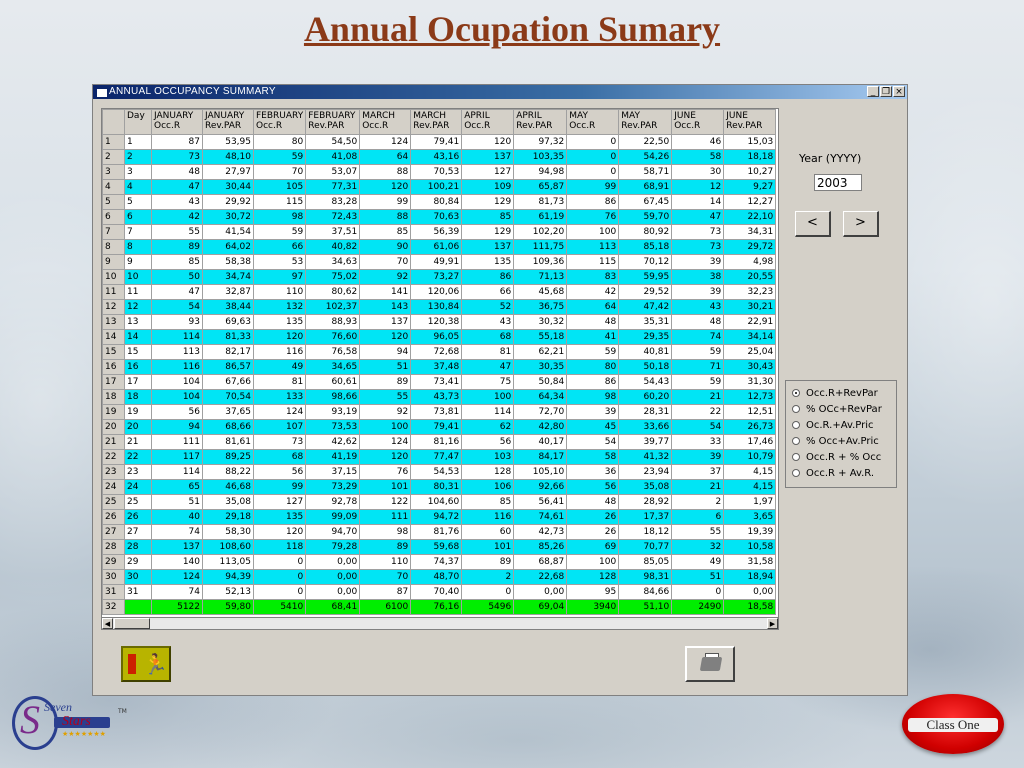 Image resolution: width=1024 pixels, height=768 pixels. What do you see at coordinates (750, 517) in the screenshot?
I see `table-cell: 3,65` at bounding box center [750, 517].